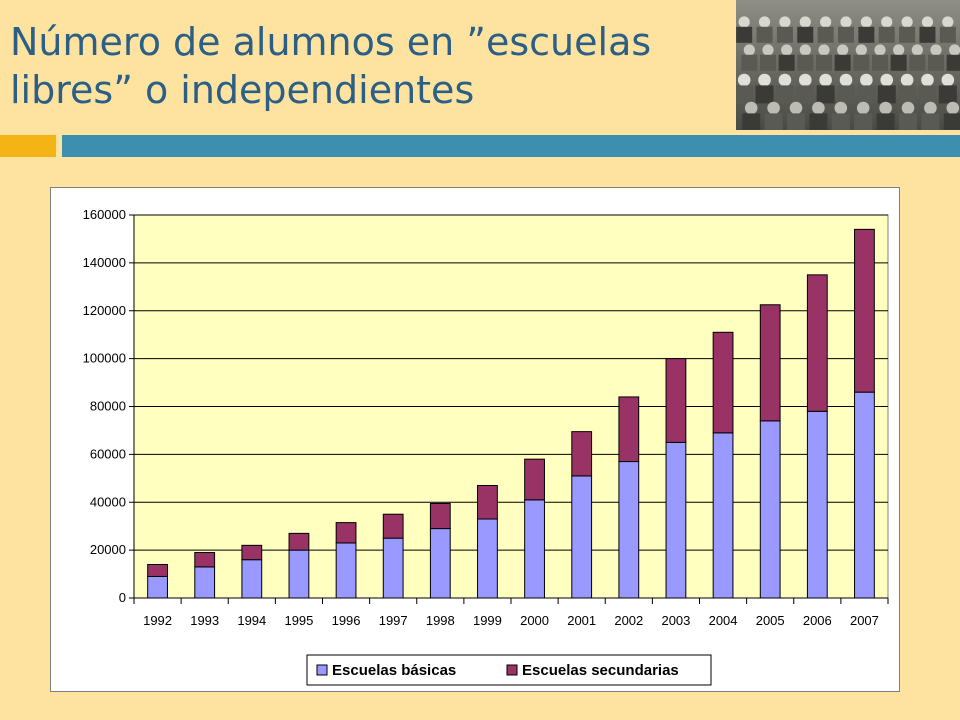 The image size is (960, 720). Describe the element at coordinates (817, 620) in the screenshot. I see `x-tick-label: 2006` at that location.